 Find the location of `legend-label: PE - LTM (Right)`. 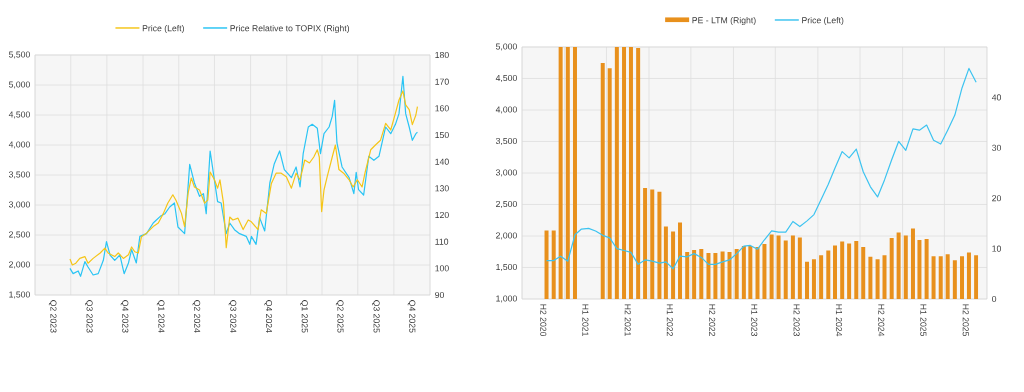

legend-label: PE - LTM (Right) is located at coordinates (724, 21).